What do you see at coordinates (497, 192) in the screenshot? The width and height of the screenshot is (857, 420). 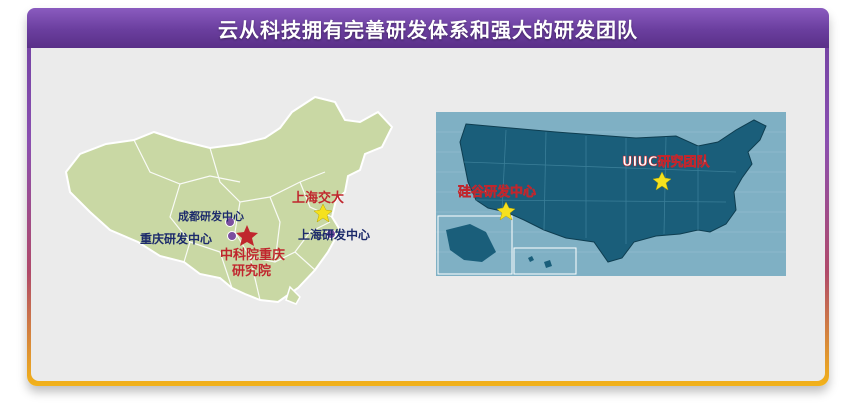 I see `silicon-valley-label: 硅谷研发中心` at bounding box center [497, 192].